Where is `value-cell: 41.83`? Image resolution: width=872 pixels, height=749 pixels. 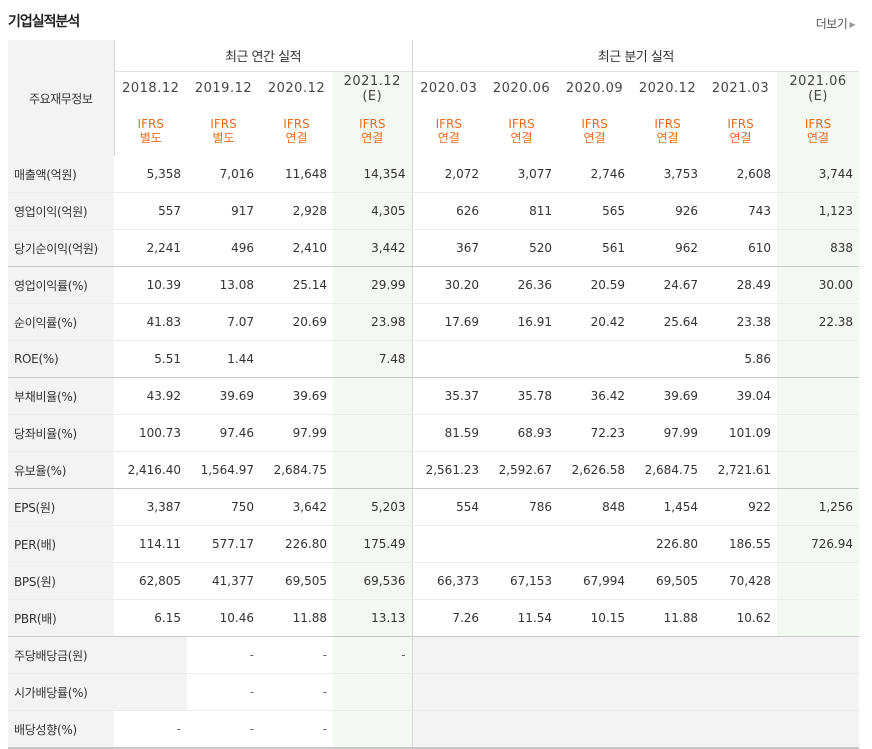 value-cell: 41.83 is located at coordinates (150, 322).